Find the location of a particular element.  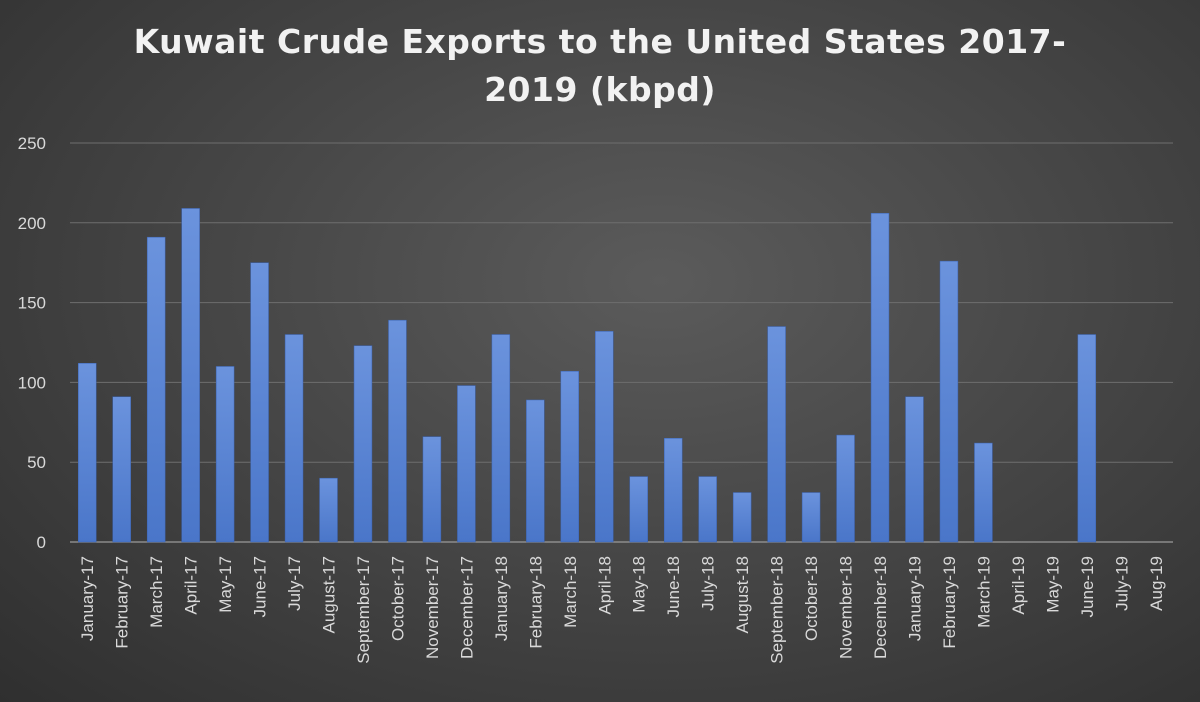

x-tick-label-April-18: April-18 is located at coordinates (604, 585).